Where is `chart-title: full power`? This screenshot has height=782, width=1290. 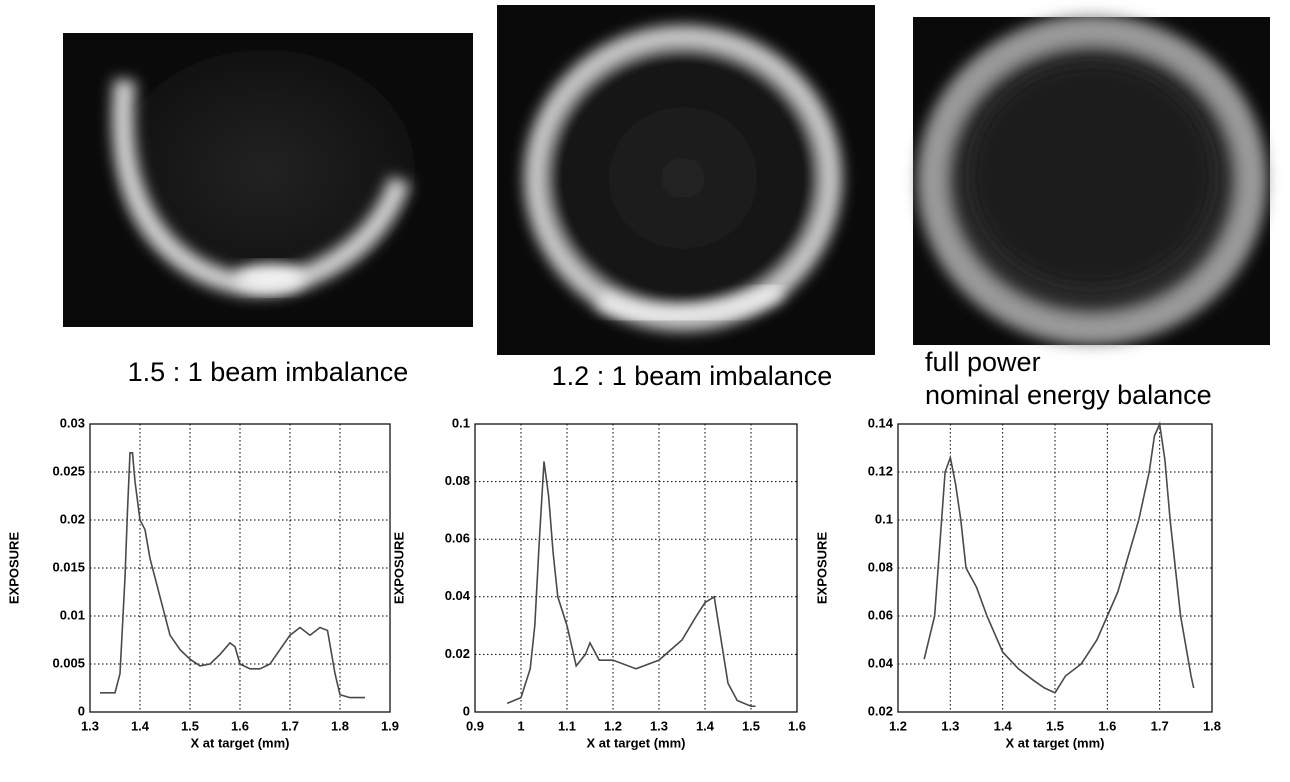 chart-title: full power is located at coordinates (983, 362).